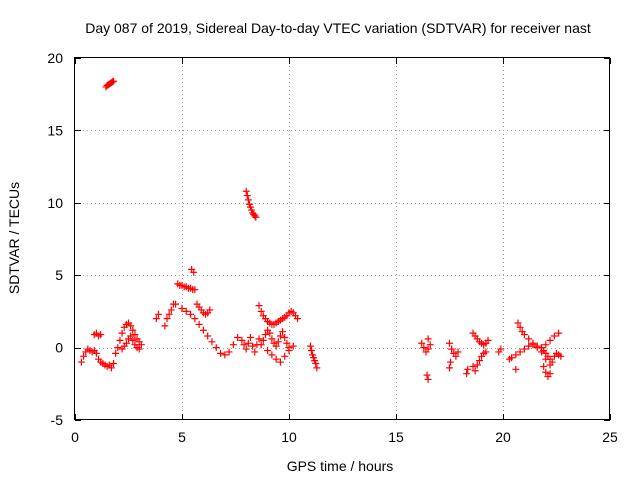  Describe the element at coordinates (55, 58) in the screenshot. I see `y-tick-label: 20` at that location.